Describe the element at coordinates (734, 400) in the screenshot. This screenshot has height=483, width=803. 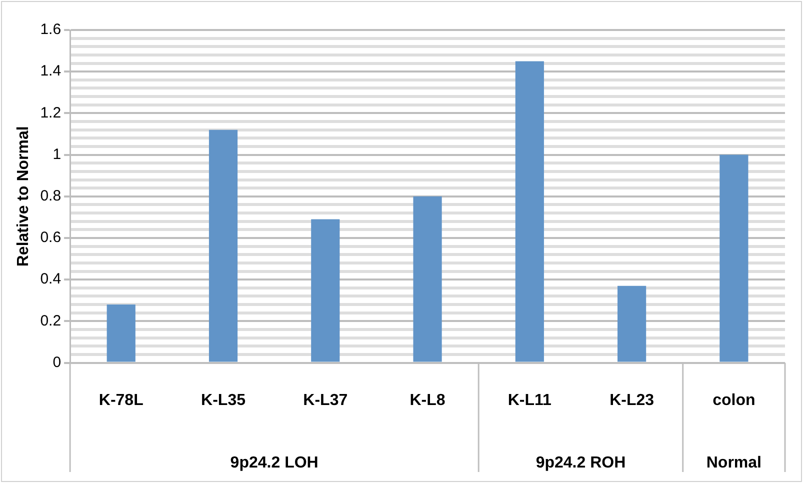
I see `x-tick-label: colon` at that location.